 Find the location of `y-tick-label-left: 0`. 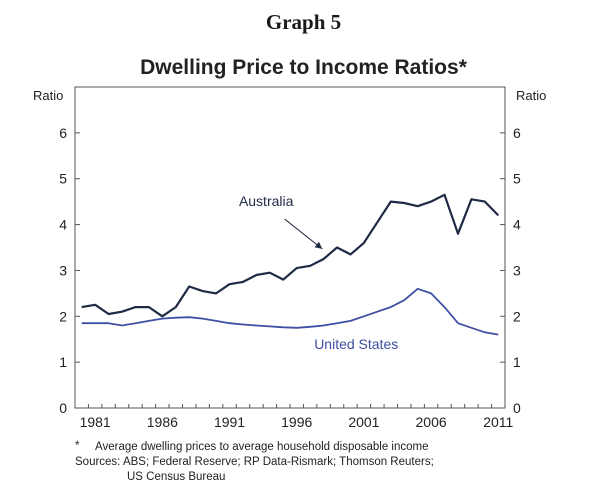

y-tick-label-left: 0 is located at coordinates (63, 408).